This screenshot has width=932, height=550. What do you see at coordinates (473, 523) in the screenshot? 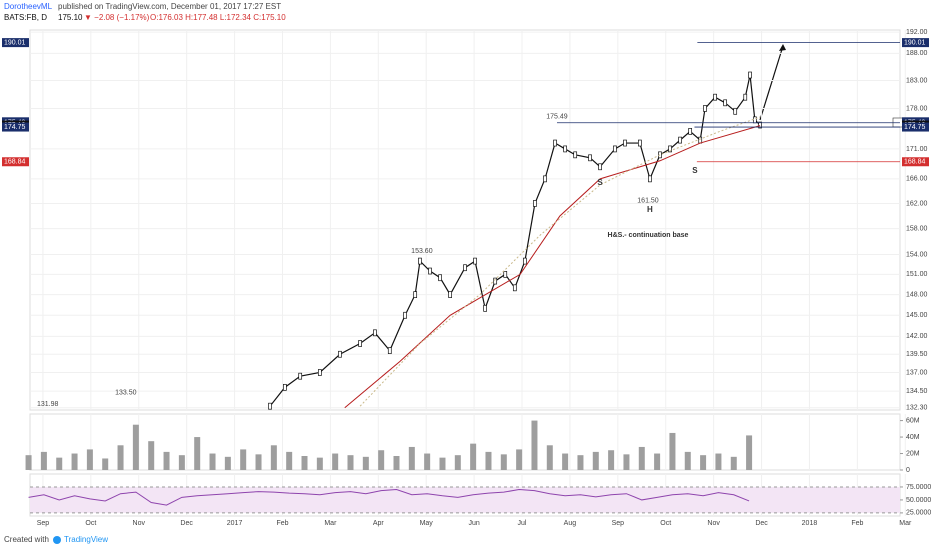
I see `x-tick-label: Jun` at bounding box center [473, 523].